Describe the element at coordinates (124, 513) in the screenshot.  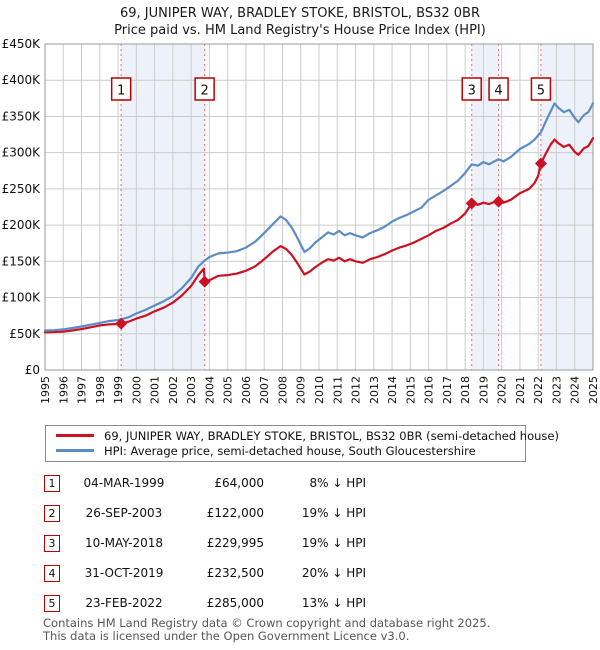
I see `row-date: 26-SEP-2003` at that location.